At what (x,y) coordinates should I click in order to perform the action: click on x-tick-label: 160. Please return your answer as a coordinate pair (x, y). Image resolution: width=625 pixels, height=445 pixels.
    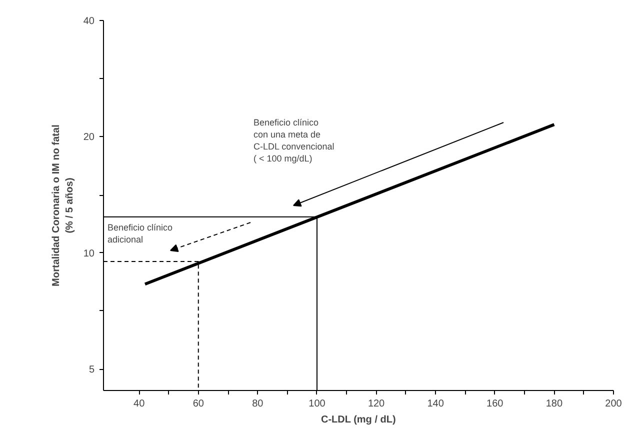
    Looking at the image, I should click on (495, 404).